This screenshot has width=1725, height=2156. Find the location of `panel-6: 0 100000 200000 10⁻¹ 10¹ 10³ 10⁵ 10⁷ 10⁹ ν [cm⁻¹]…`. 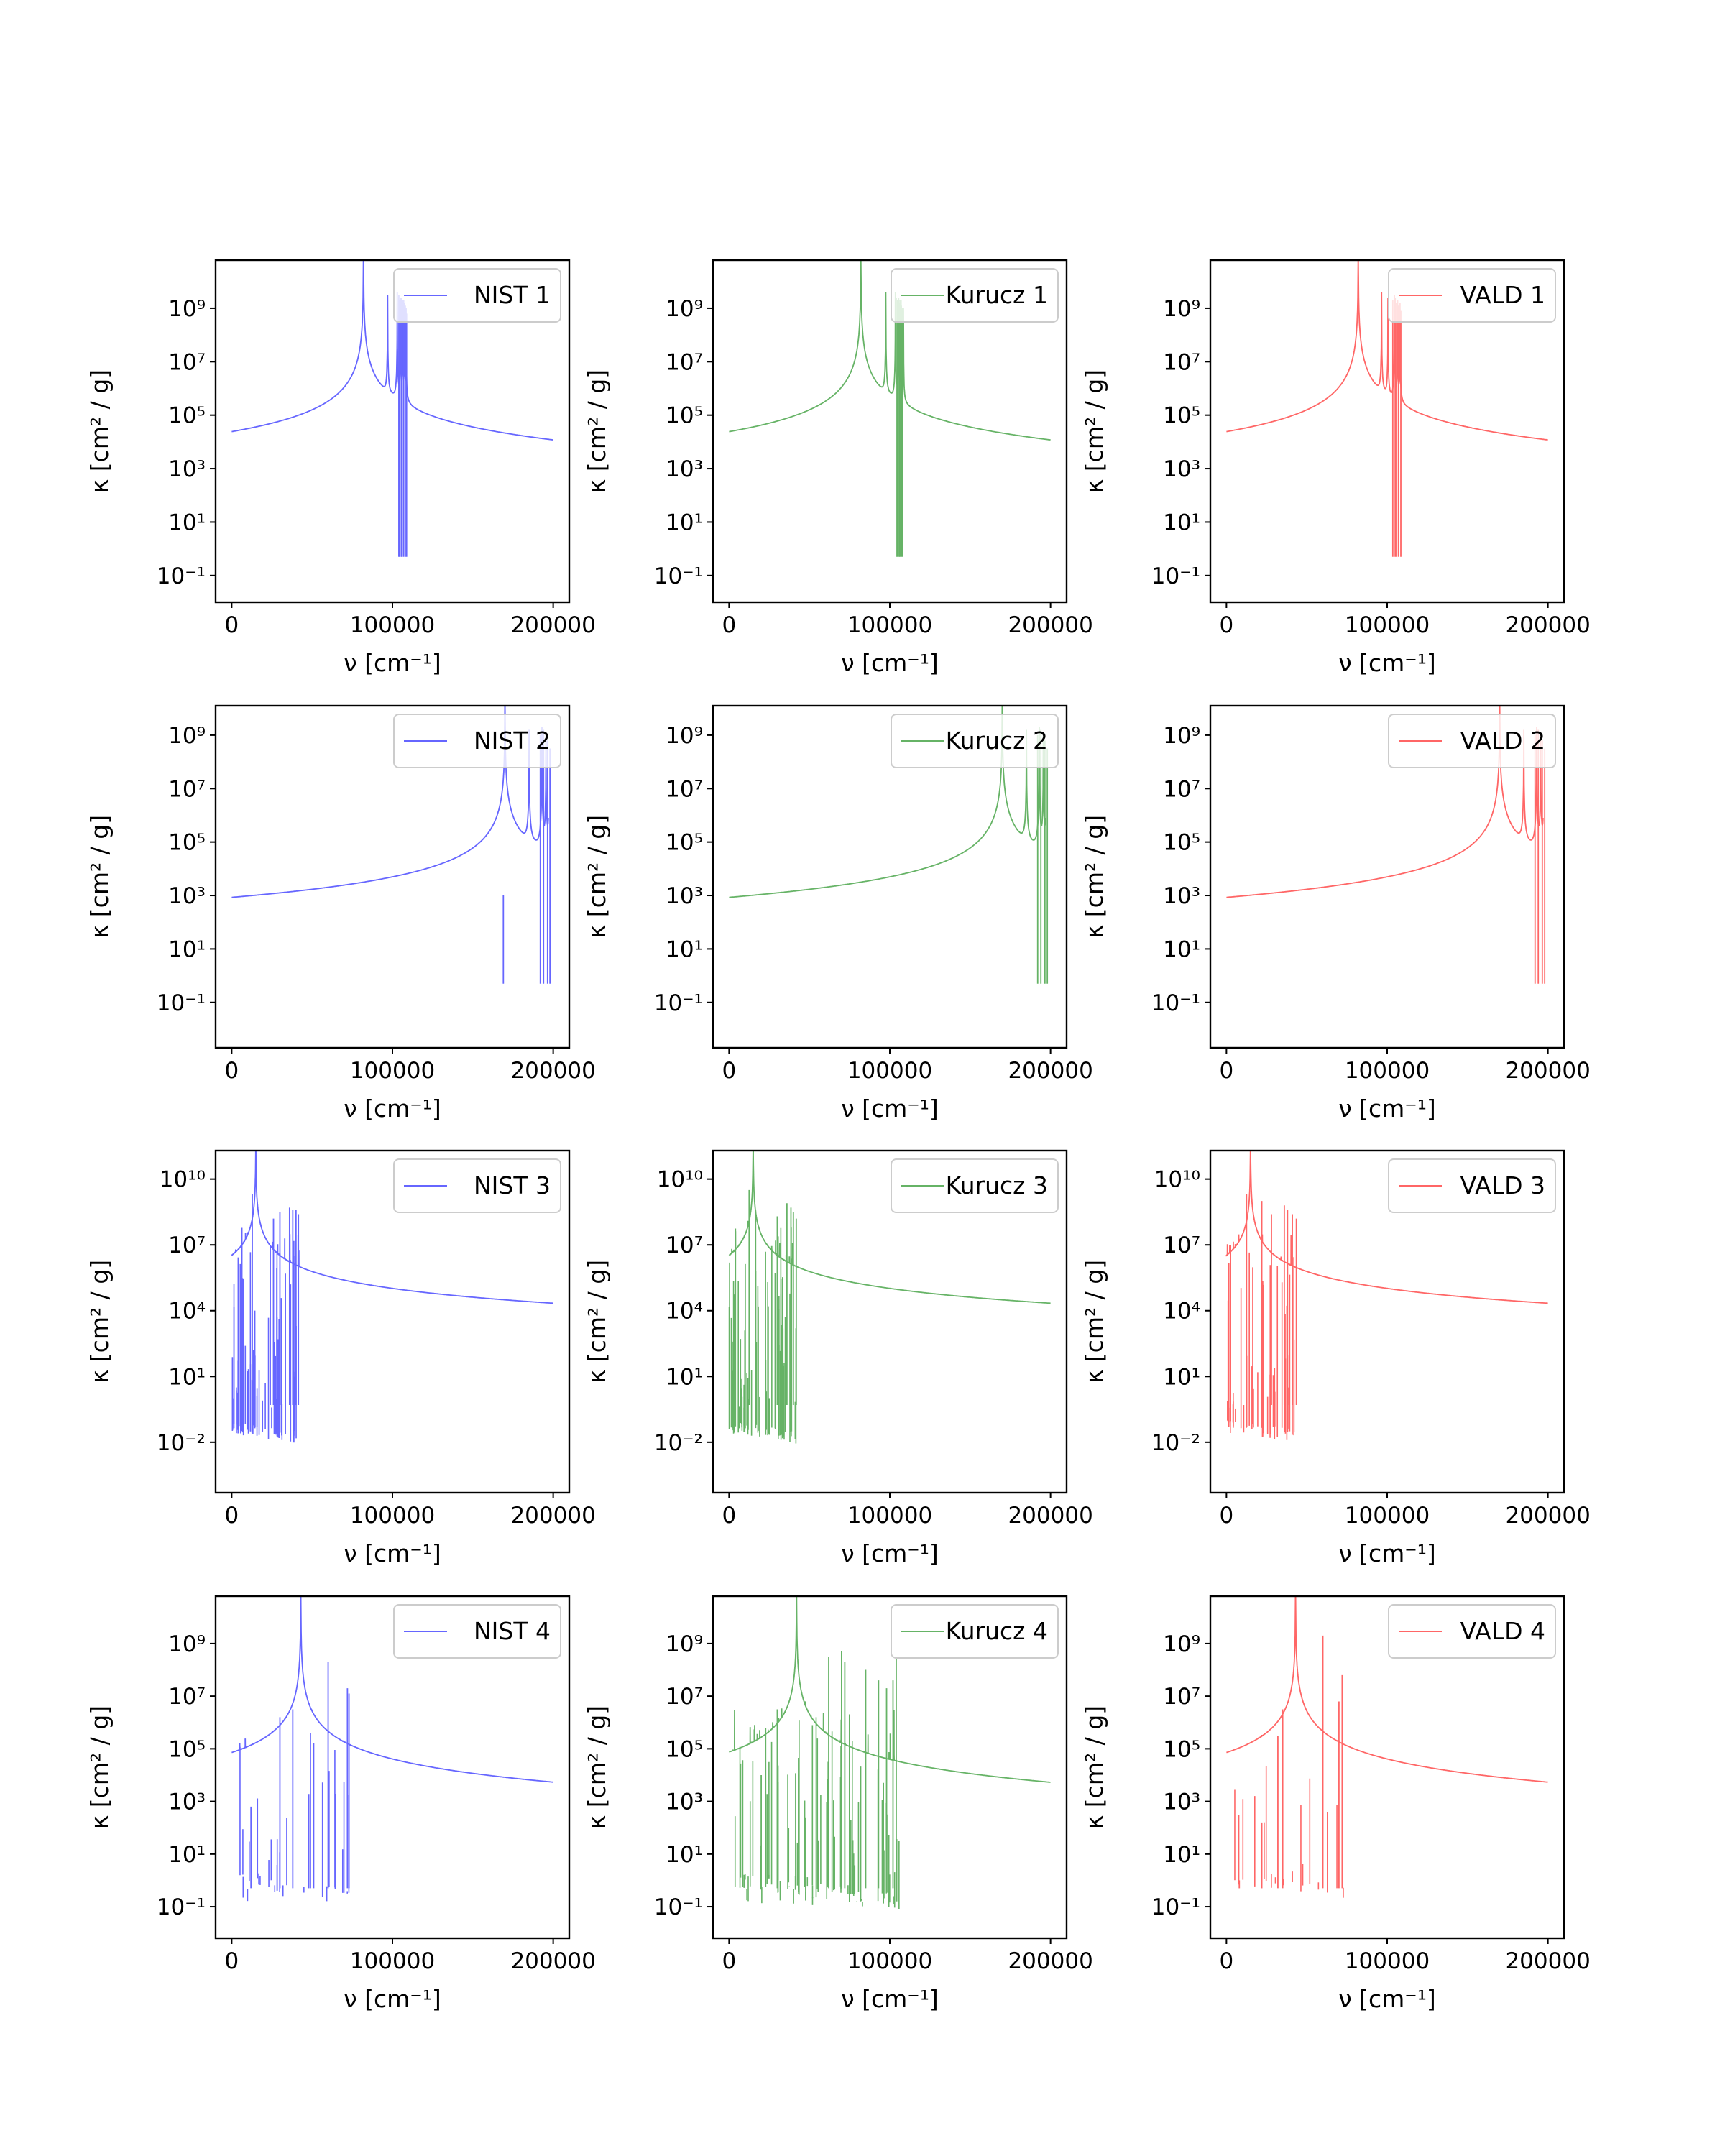

panel-6: 0 100000 200000 10⁻¹ 10¹ 10³ 10⁵ 10⁷ 10⁹ ν [cm⁻¹]… is located at coordinates (1335, 914).